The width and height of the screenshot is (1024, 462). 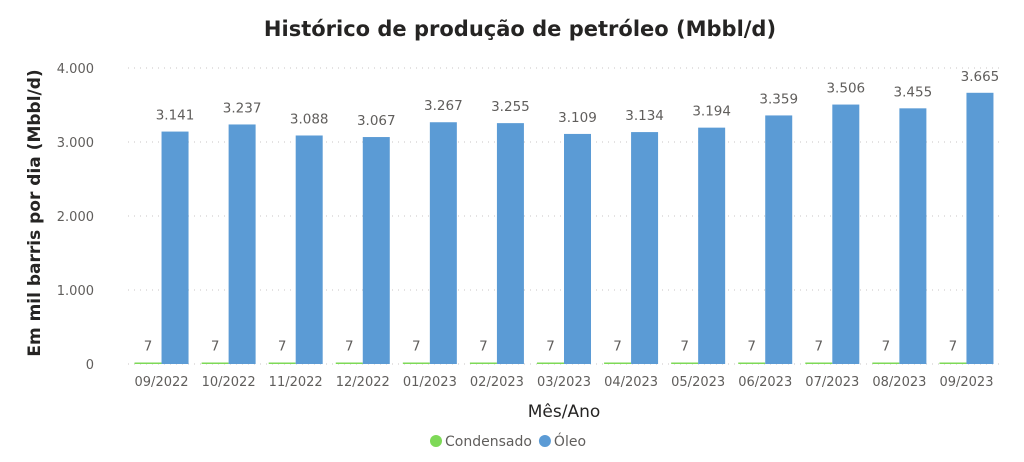 I want to click on x-tick-label: 05/2023, so click(x=698, y=382).